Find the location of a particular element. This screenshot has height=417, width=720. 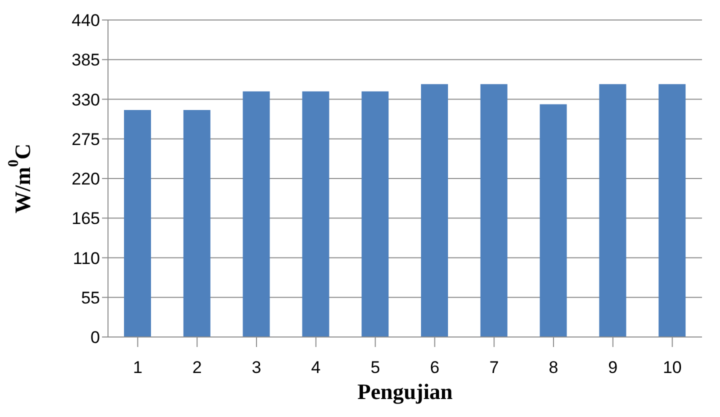

x-tick-label: 10 is located at coordinates (672, 368).